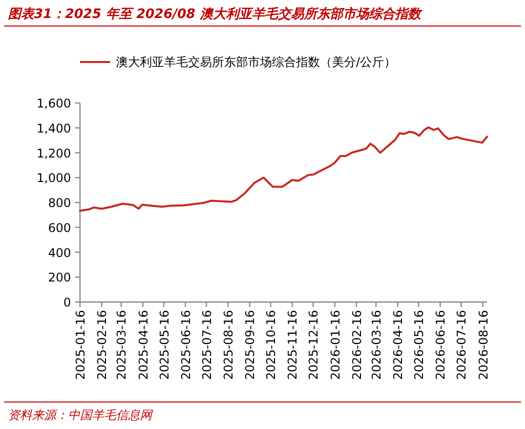 Image resolution: width=525 pixels, height=429 pixels. Describe the element at coordinates (59, 203) in the screenshot. I see `y-tick-label: 800` at that location.